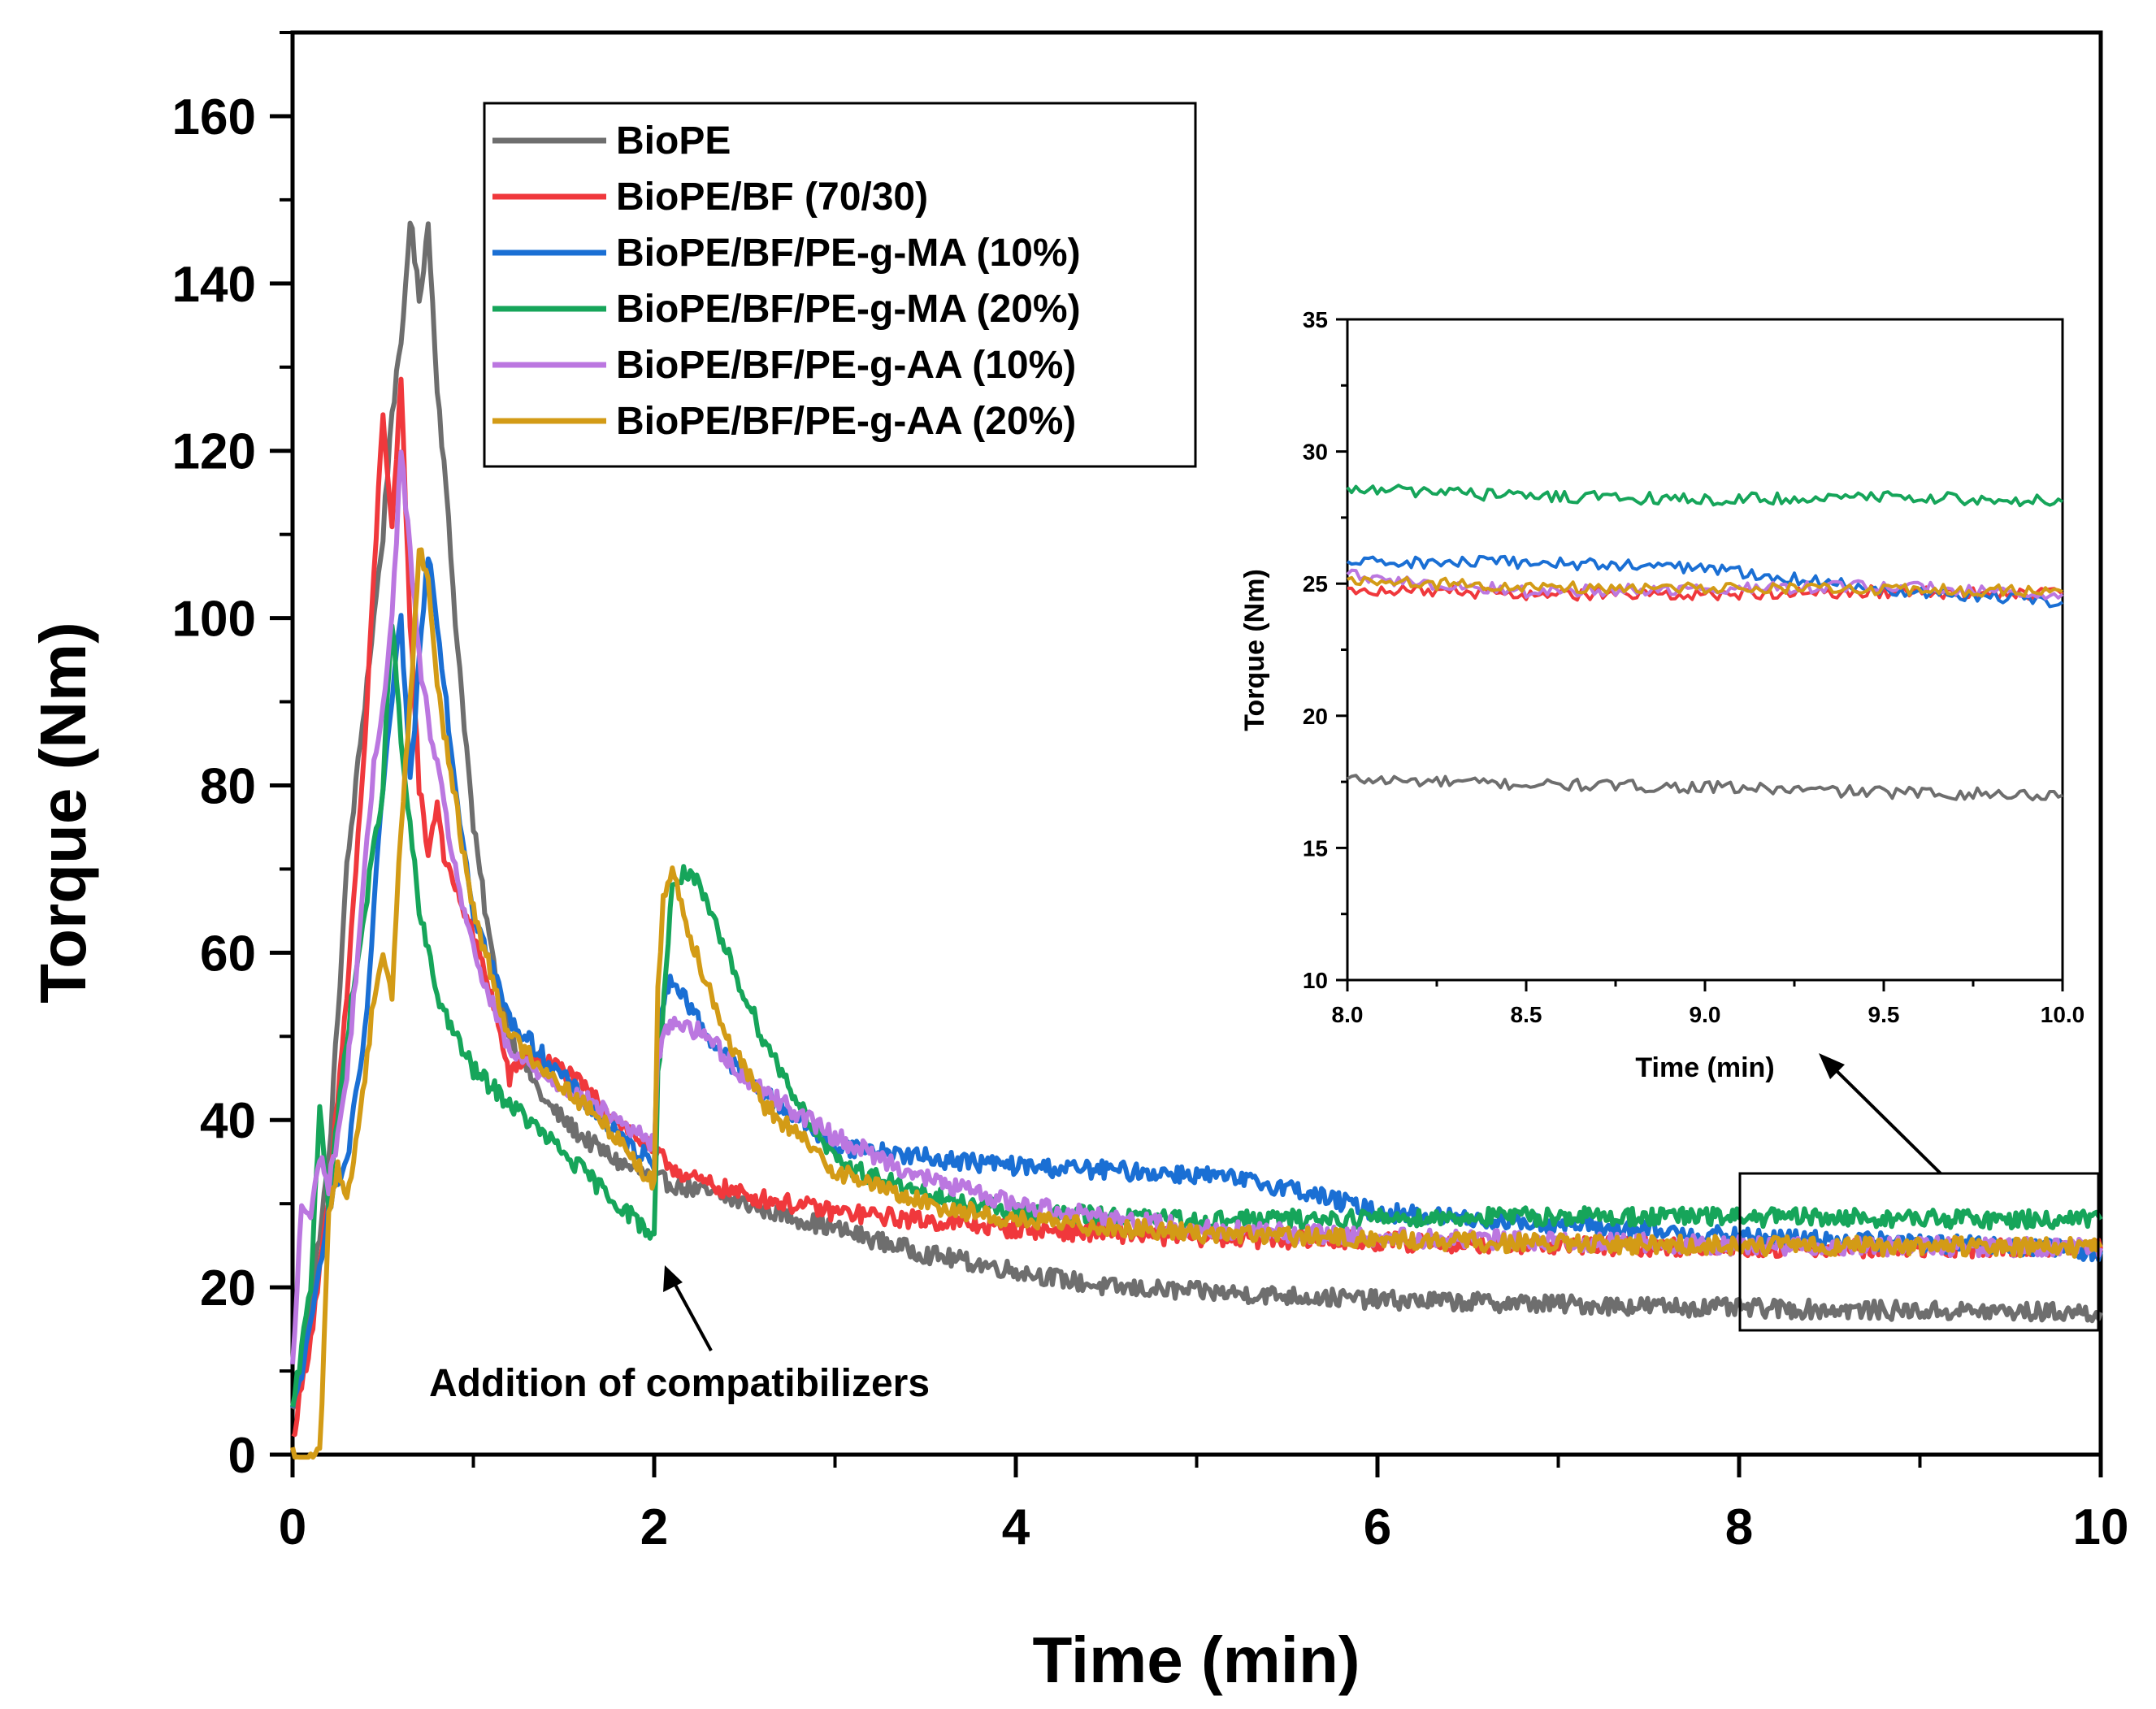 This screenshot has width=2156, height=1709. I want to click on inset-x-axis-label: Time (min), so click(1704, 1067).